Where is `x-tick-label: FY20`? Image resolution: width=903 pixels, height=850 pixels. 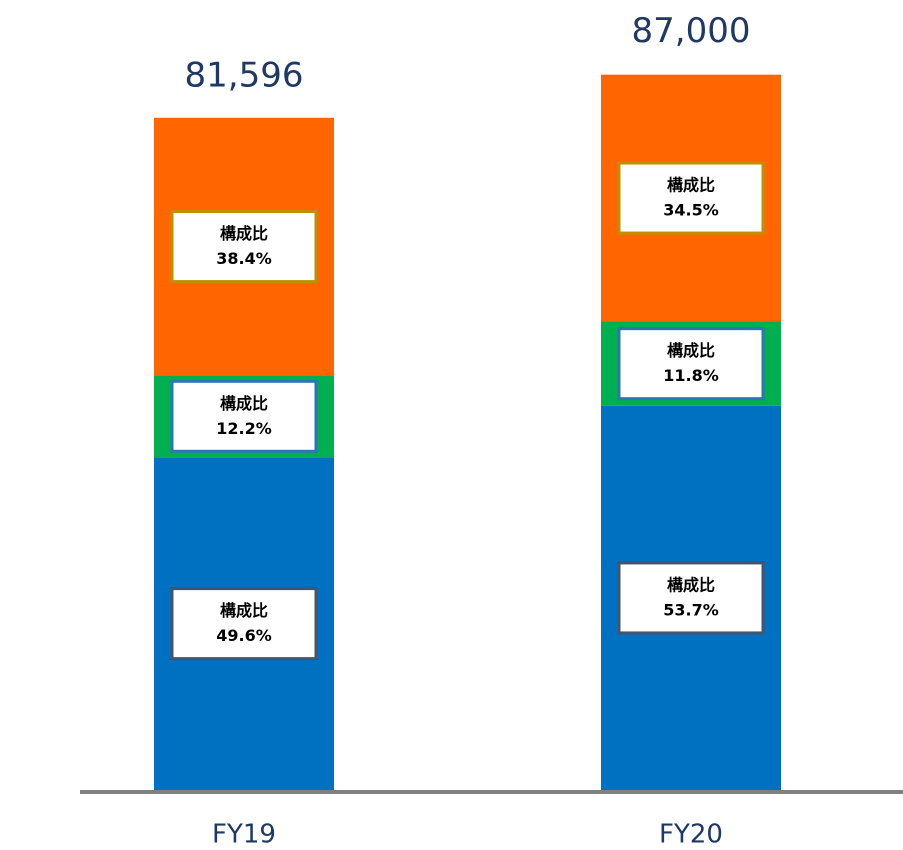 x-tick-label: FY20 is located at coordinates (691, 835).